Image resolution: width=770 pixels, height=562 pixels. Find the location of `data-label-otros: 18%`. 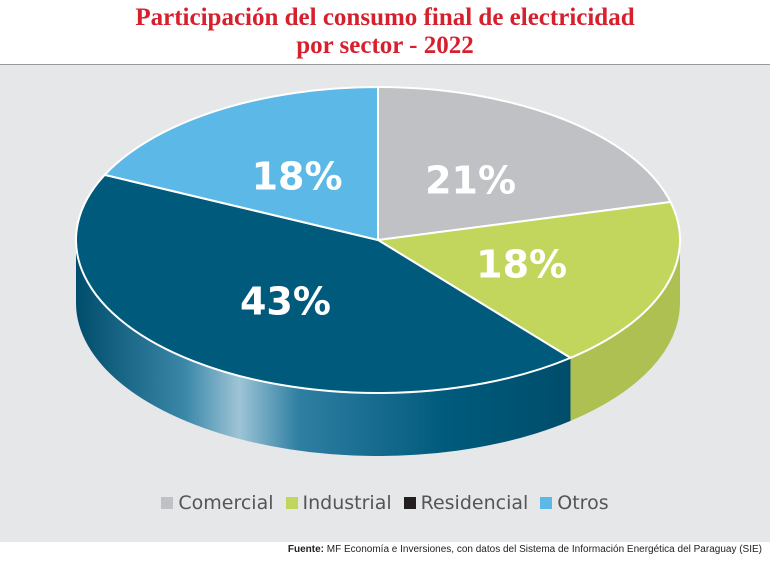

data-label-otros: 18% is located at coordinates (297, 176).